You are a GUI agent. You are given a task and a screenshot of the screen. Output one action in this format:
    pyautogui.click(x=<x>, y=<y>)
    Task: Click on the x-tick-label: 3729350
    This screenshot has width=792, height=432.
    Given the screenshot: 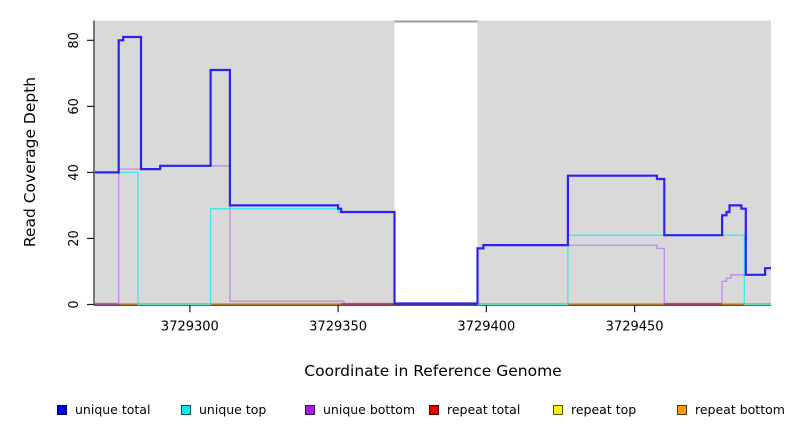 What is the action you would take?
    pyautogui.click(x=338, y=327)
    